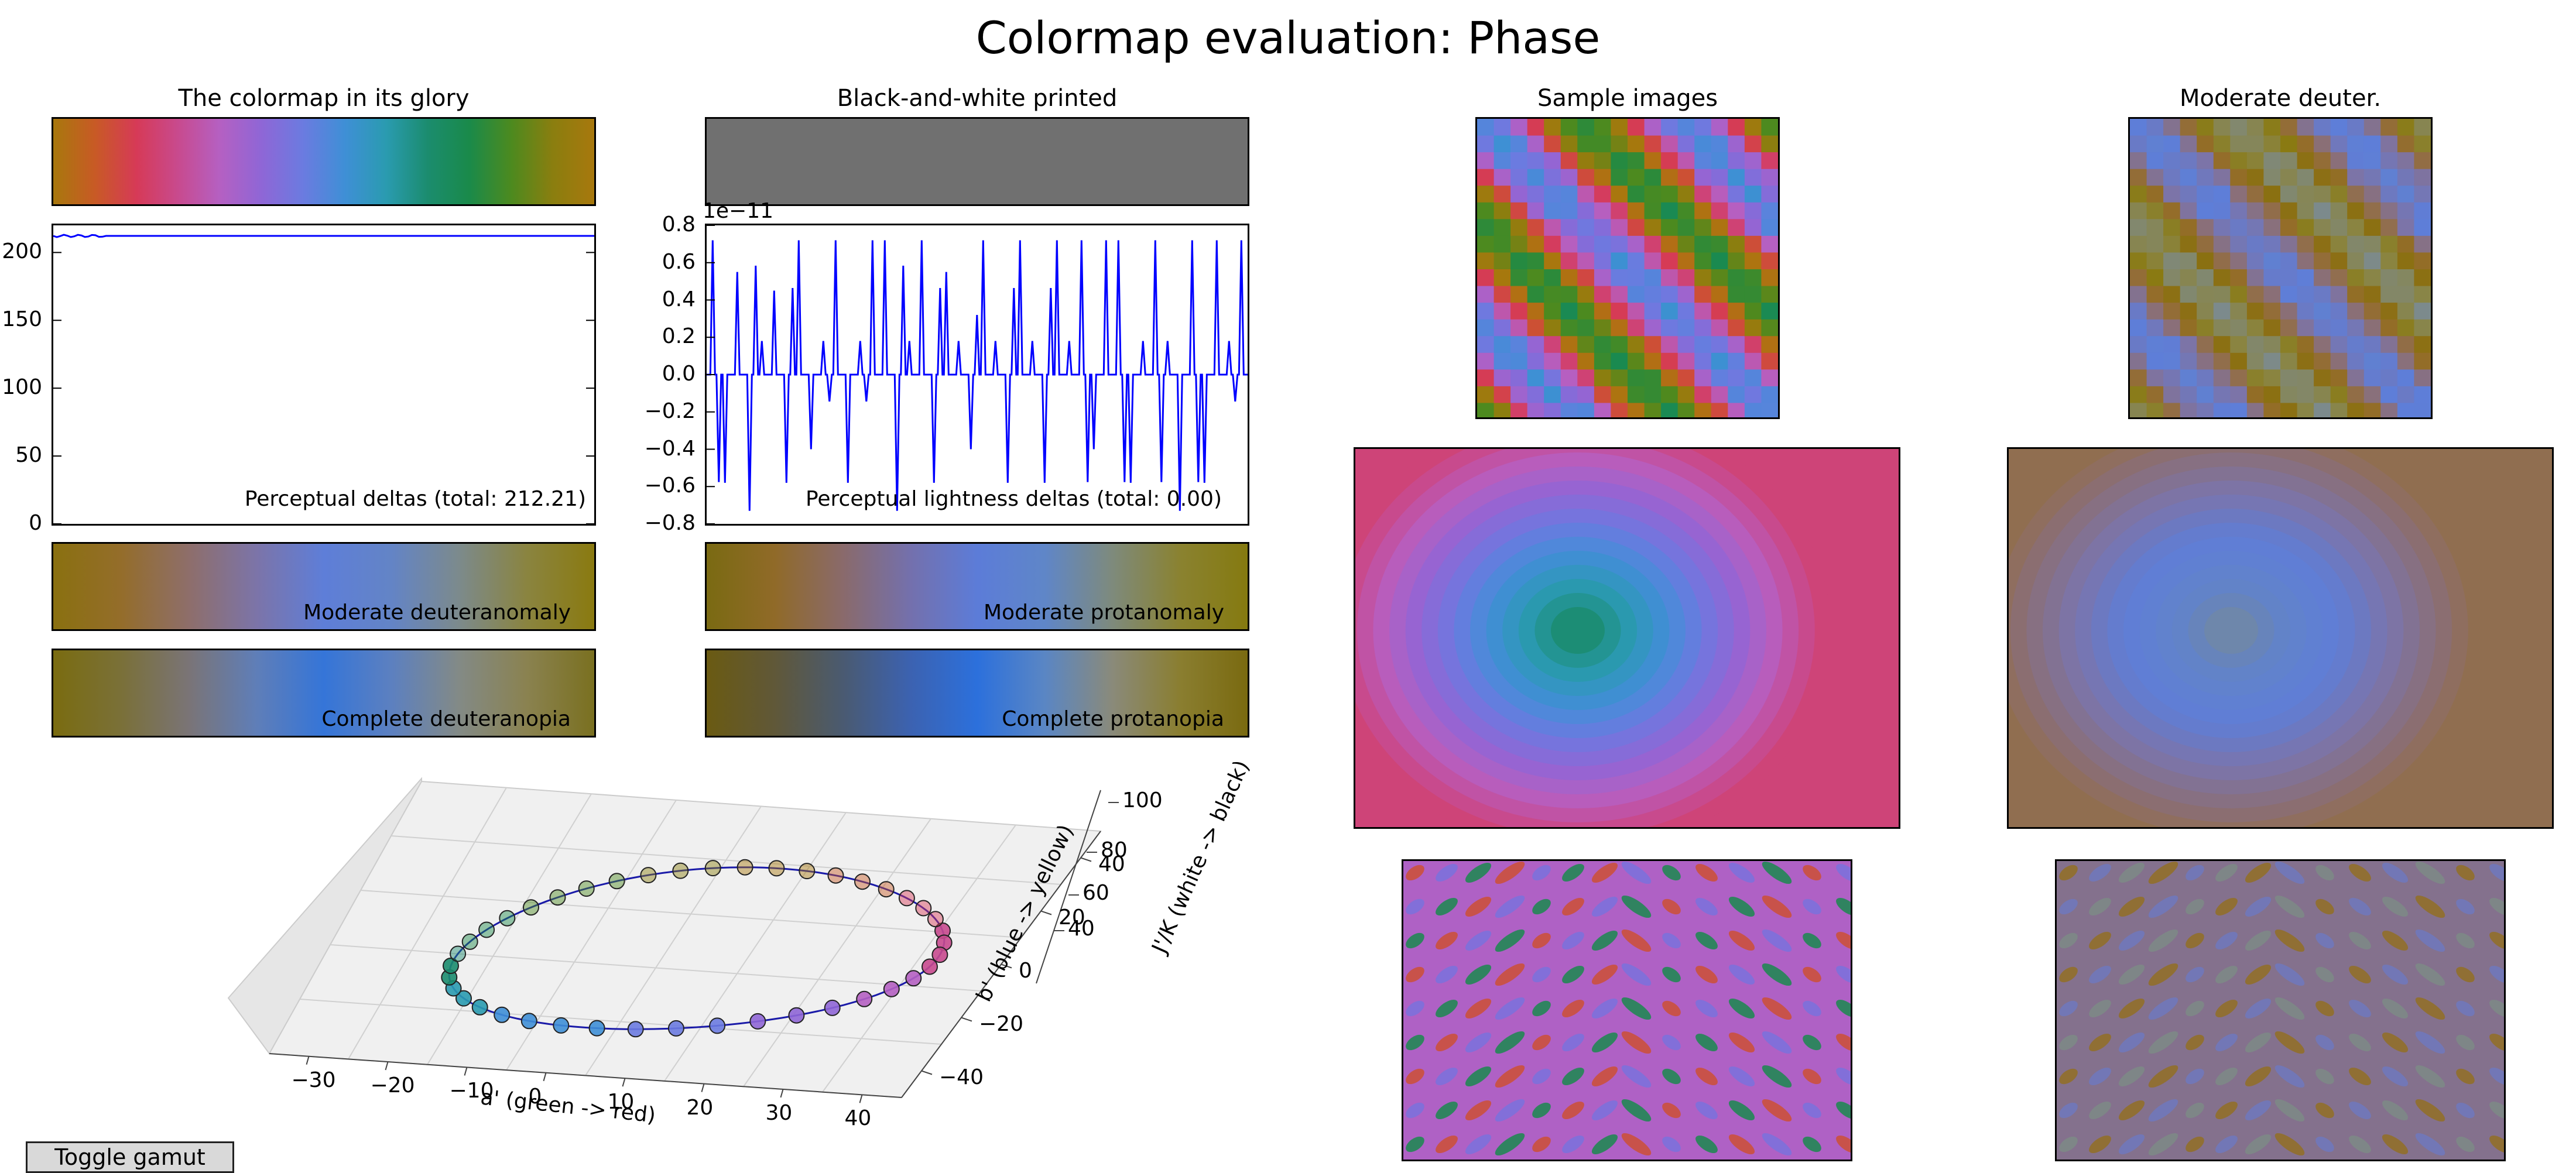  What do you see at coordinates (130, 1157) in the screenshot?
I see `toggle-gamut-button: Toggle gamut` at bounding box center [130, 1157].